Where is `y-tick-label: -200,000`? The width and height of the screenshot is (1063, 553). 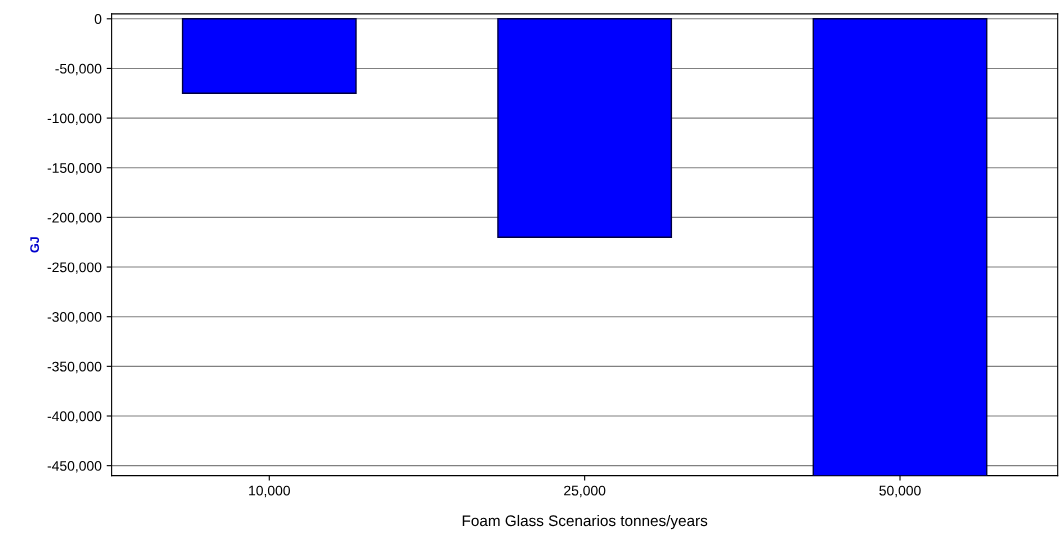
y-tick-label: -200,000 is located at coordinates (74, 218).